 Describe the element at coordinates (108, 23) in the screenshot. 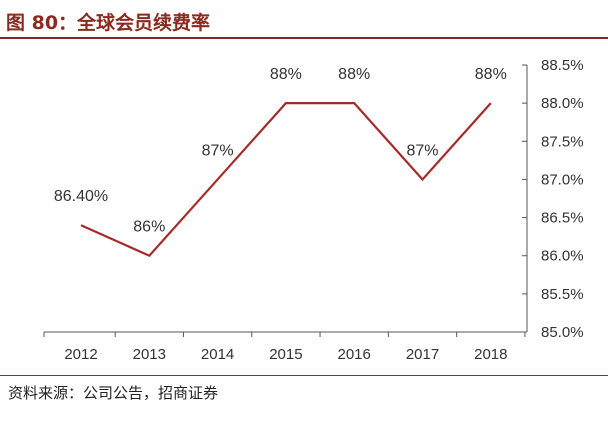

I see `figure-title: 图 80：全球会员续费率` at that location.